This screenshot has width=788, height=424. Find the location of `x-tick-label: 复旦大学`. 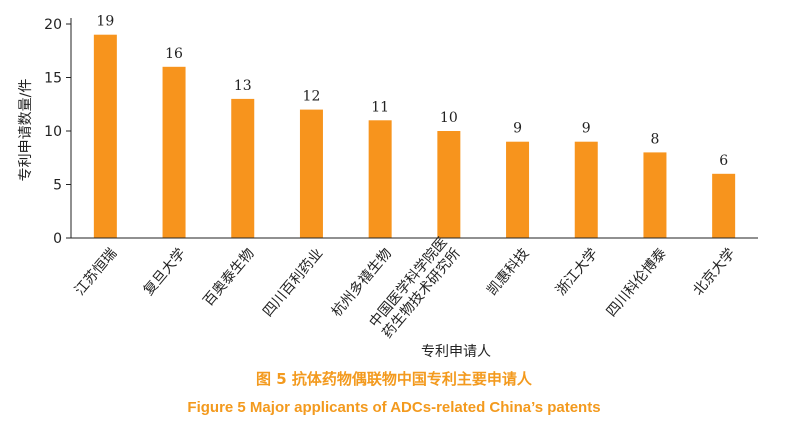

x-tick-label: 复旦大学 is located at coordinates (164, 272).